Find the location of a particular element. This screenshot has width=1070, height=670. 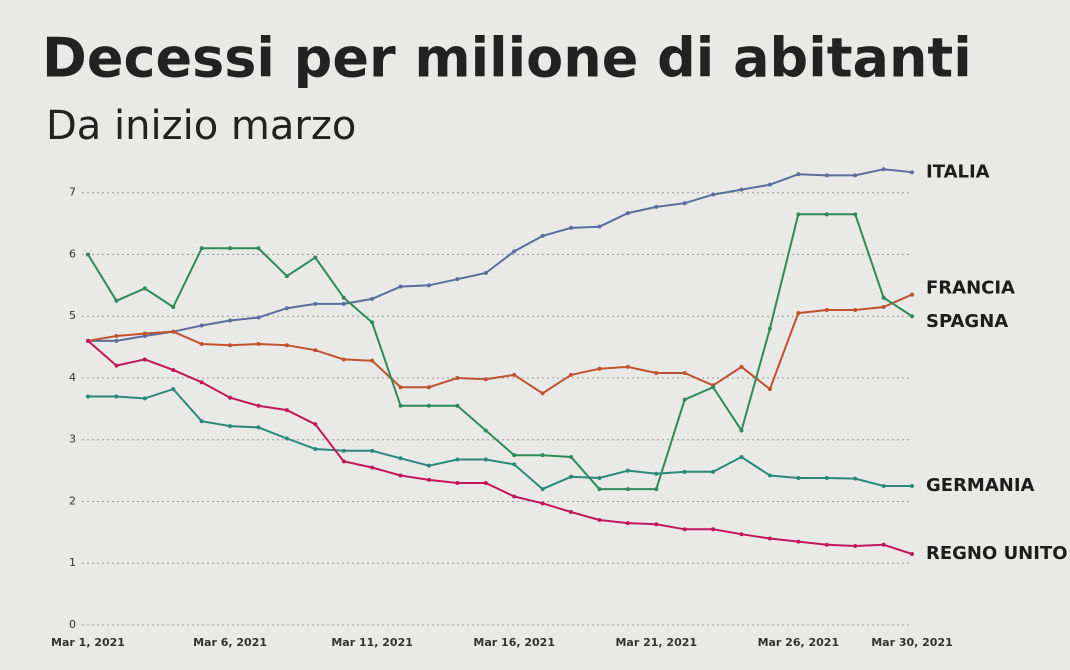

y-tick-label: 1 is located at coordinates (72, 562).